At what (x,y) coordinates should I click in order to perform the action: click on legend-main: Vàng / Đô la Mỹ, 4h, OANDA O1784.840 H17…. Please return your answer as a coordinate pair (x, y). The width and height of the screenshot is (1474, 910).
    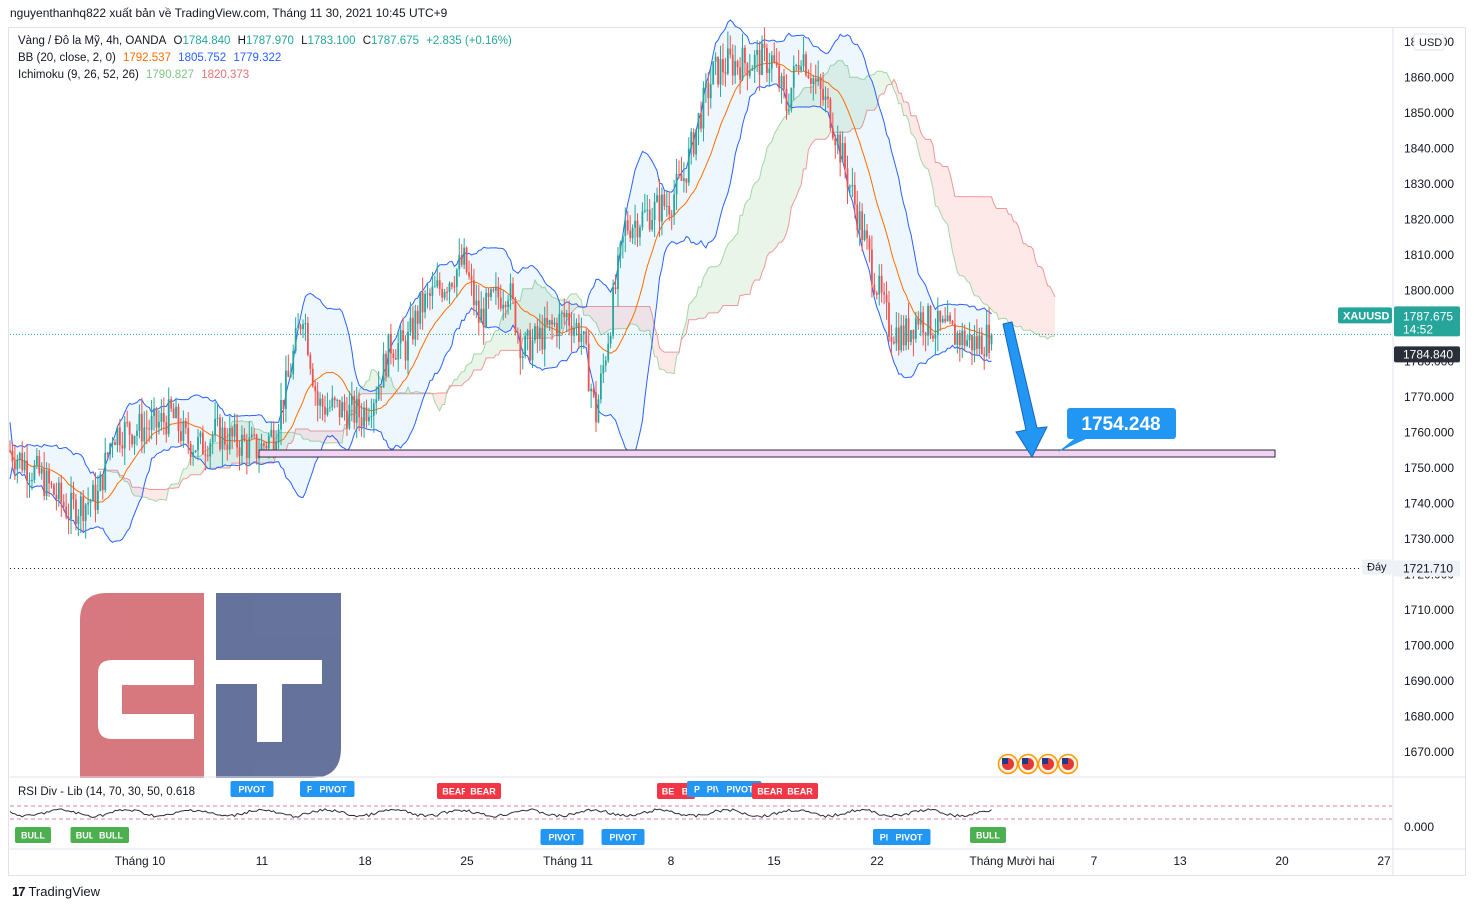
    Looking at the image, I should click on (267, 41).